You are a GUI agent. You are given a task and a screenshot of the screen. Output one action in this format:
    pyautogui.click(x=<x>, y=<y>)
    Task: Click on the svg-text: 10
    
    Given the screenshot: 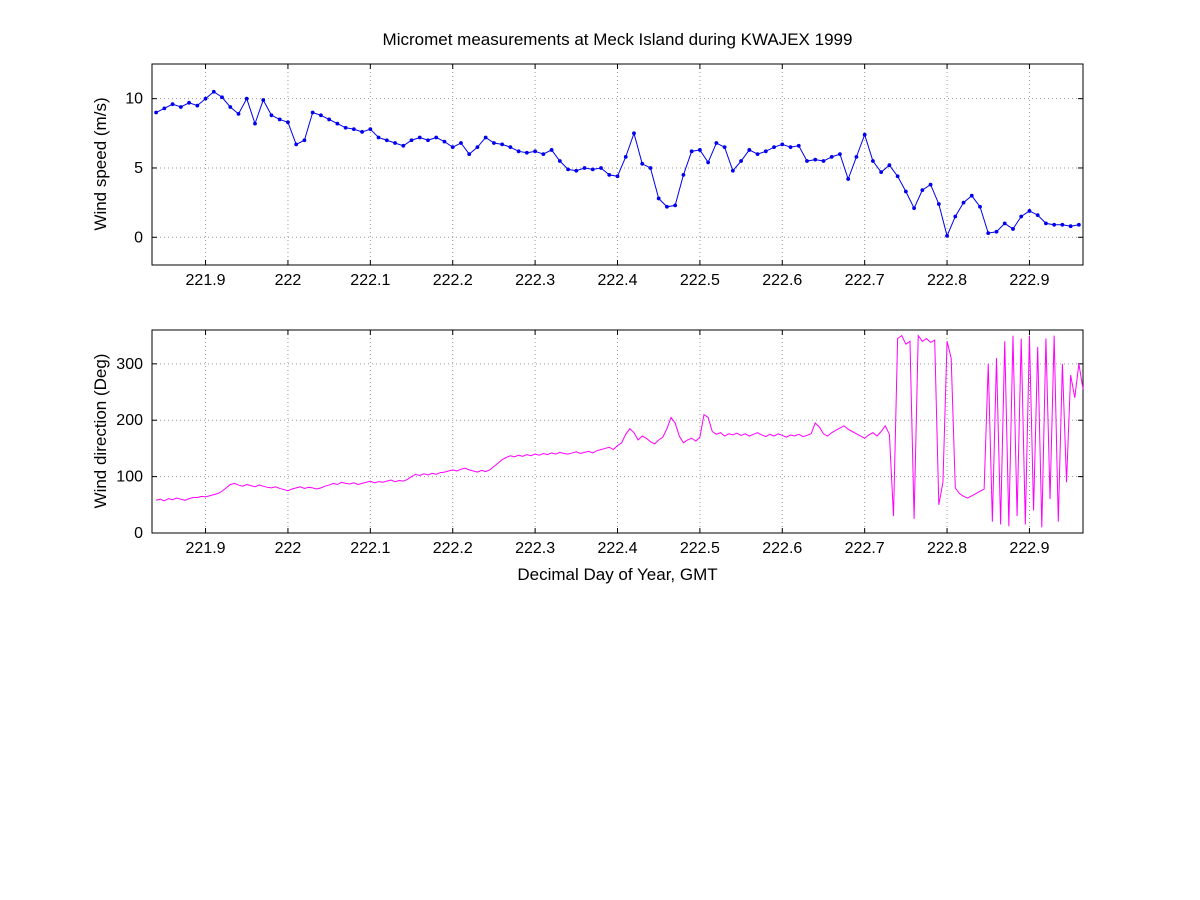 What is the action you would take?
    pyautogui.click(x=134, y=99)
    